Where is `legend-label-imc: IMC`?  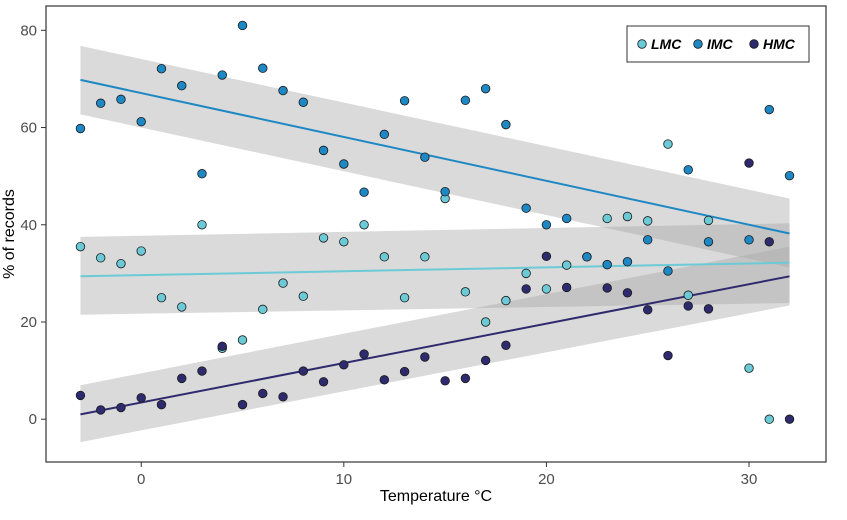 legend-label-imc: IMC is located at coordinates (720, 44).